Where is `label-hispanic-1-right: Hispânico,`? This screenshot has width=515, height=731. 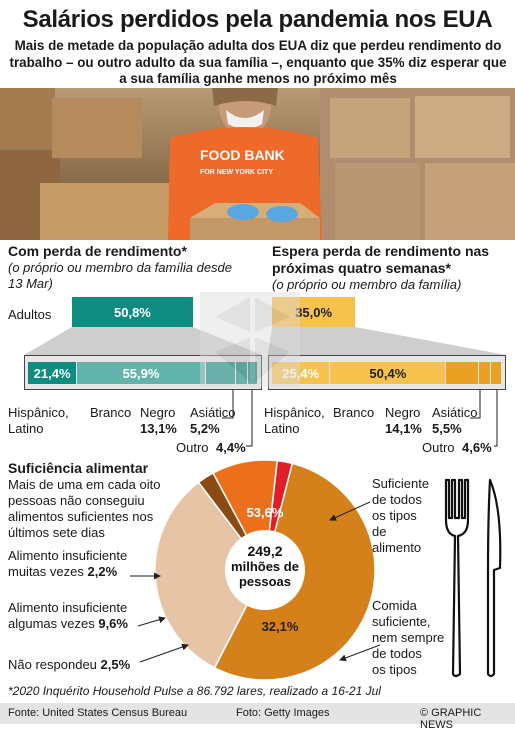 label-hispanic-1-right: Hispânico, is located at coordinates (294, 412).